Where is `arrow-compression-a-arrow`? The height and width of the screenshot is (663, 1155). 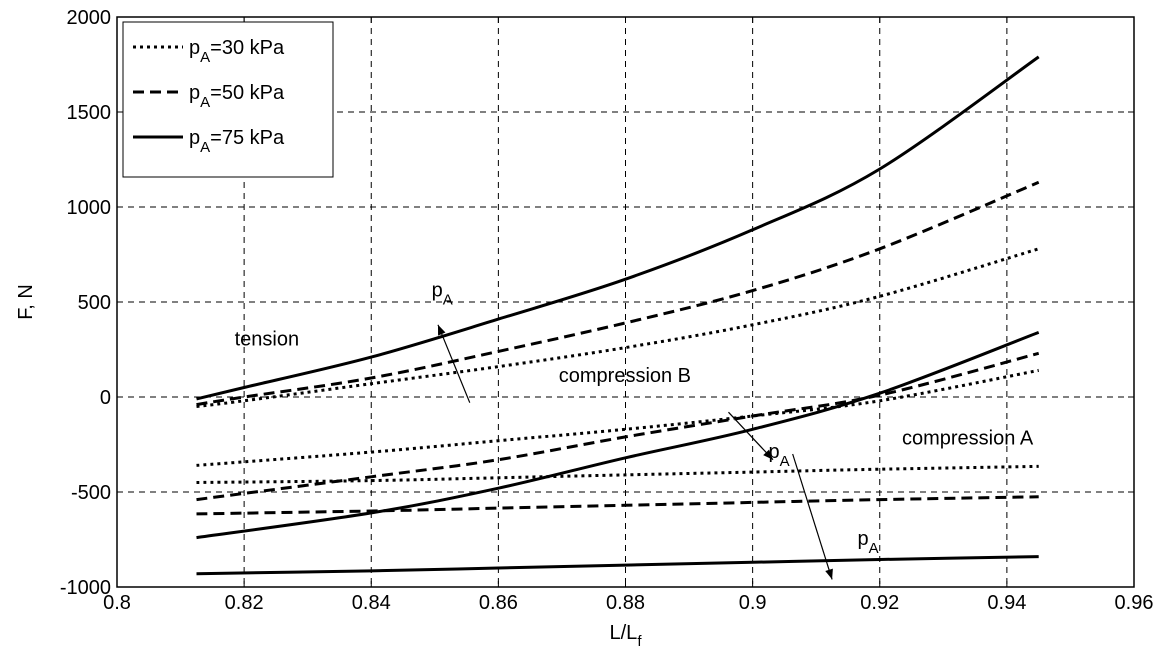 arrow-compression-a-arrow is located at coordinates (812, 516).